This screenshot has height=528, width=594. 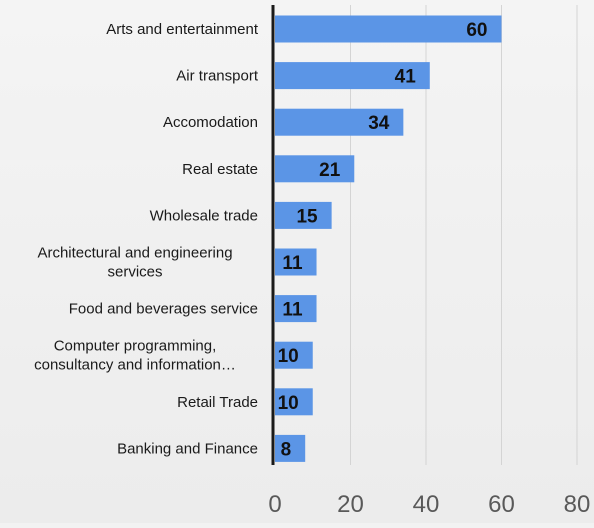 I want to click on category-label: Arts and entertainment, so click(x=182, y=29).